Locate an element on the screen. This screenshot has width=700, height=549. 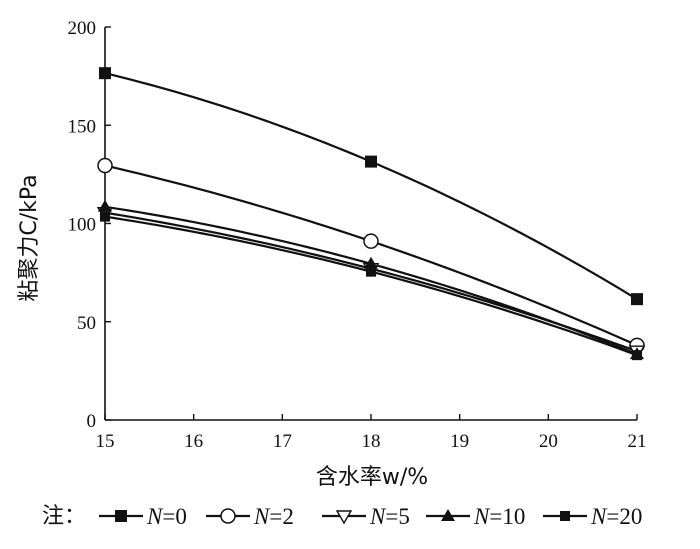
x-tick-label: 17 is located at coordinates (282, 441).